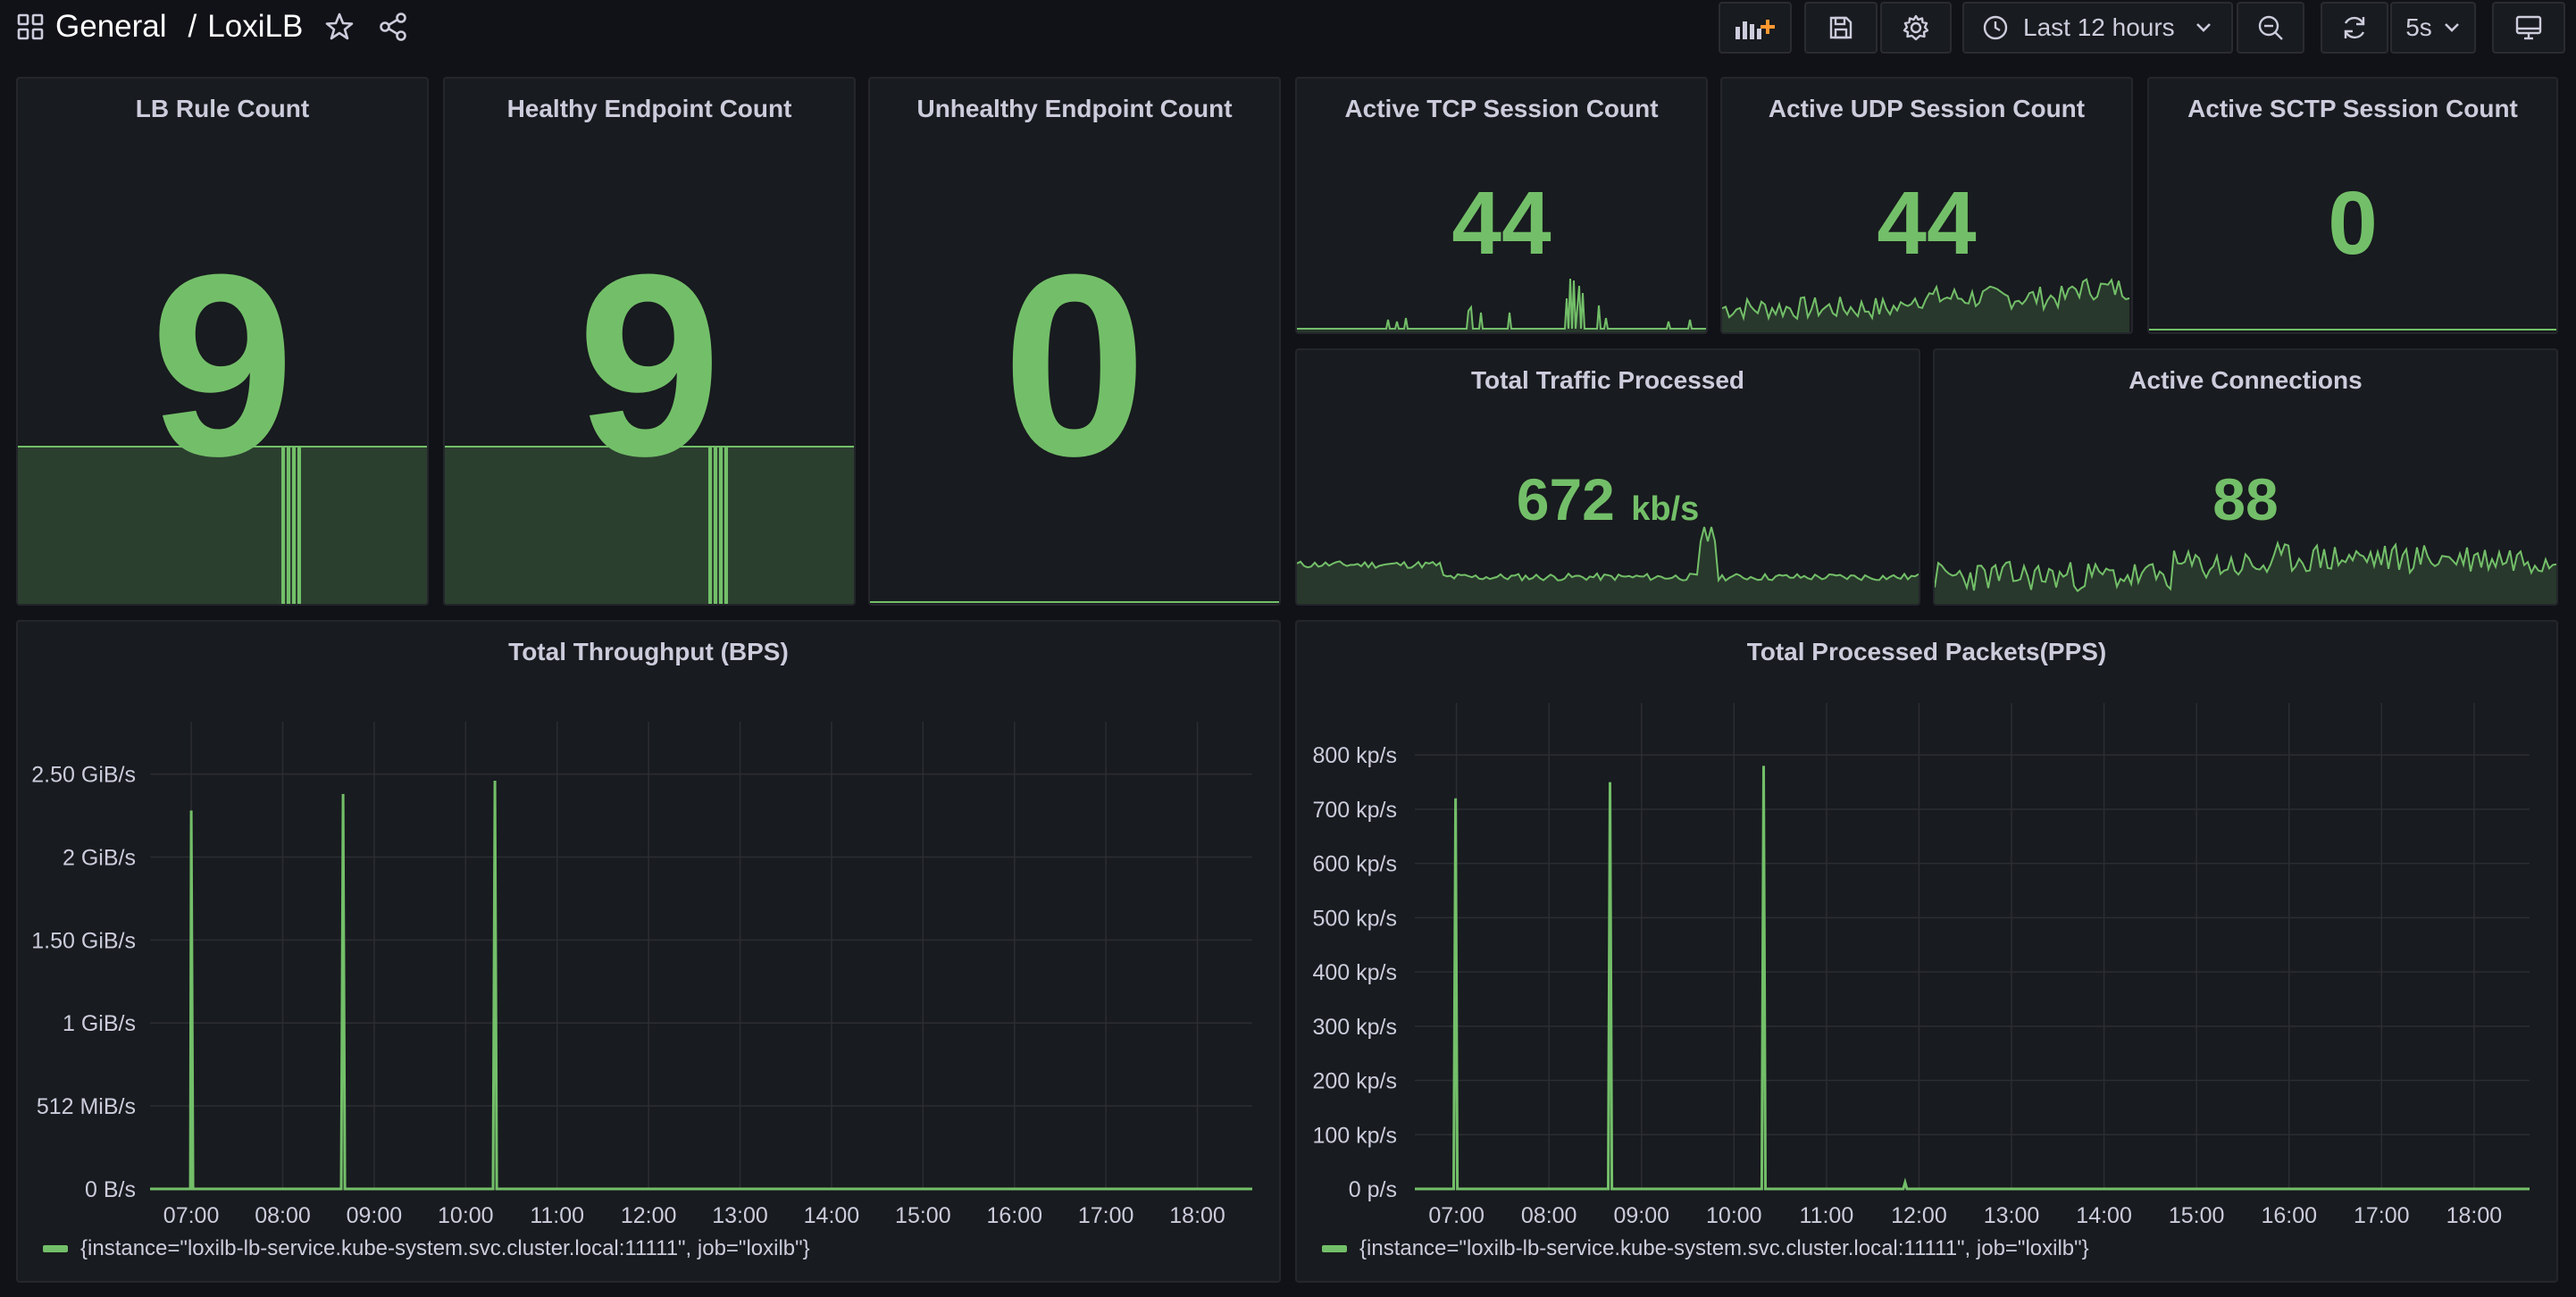  I want to click on panel-title: Active UDP Session Count, so click(1927, 109).